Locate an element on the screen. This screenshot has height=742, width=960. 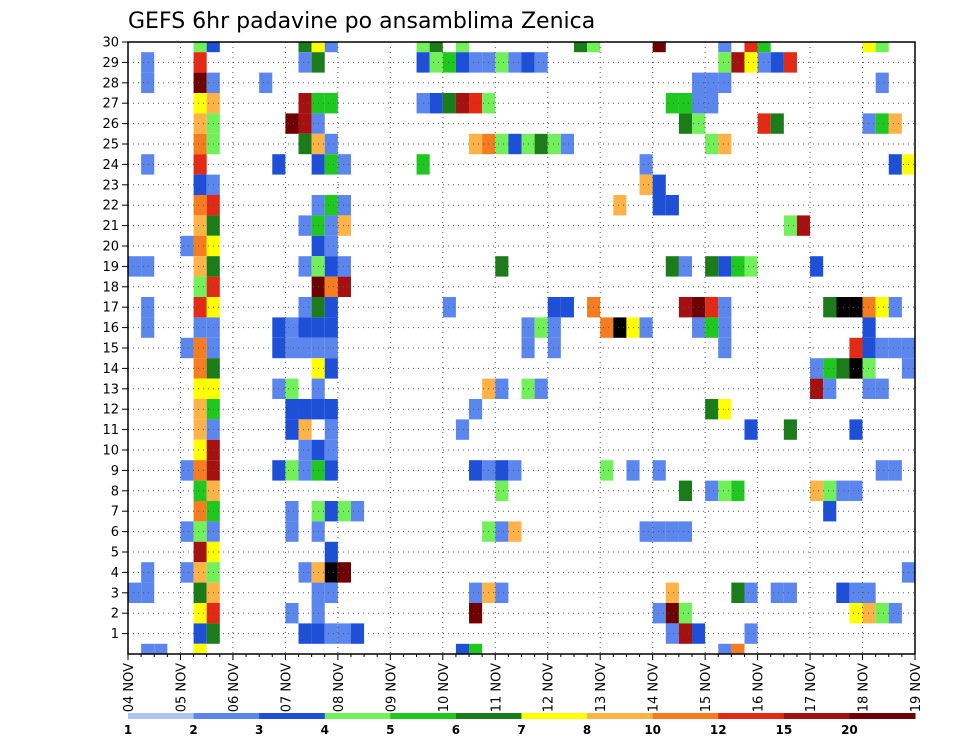
y-tick-label: 19 is located at coordinates (110, 267).